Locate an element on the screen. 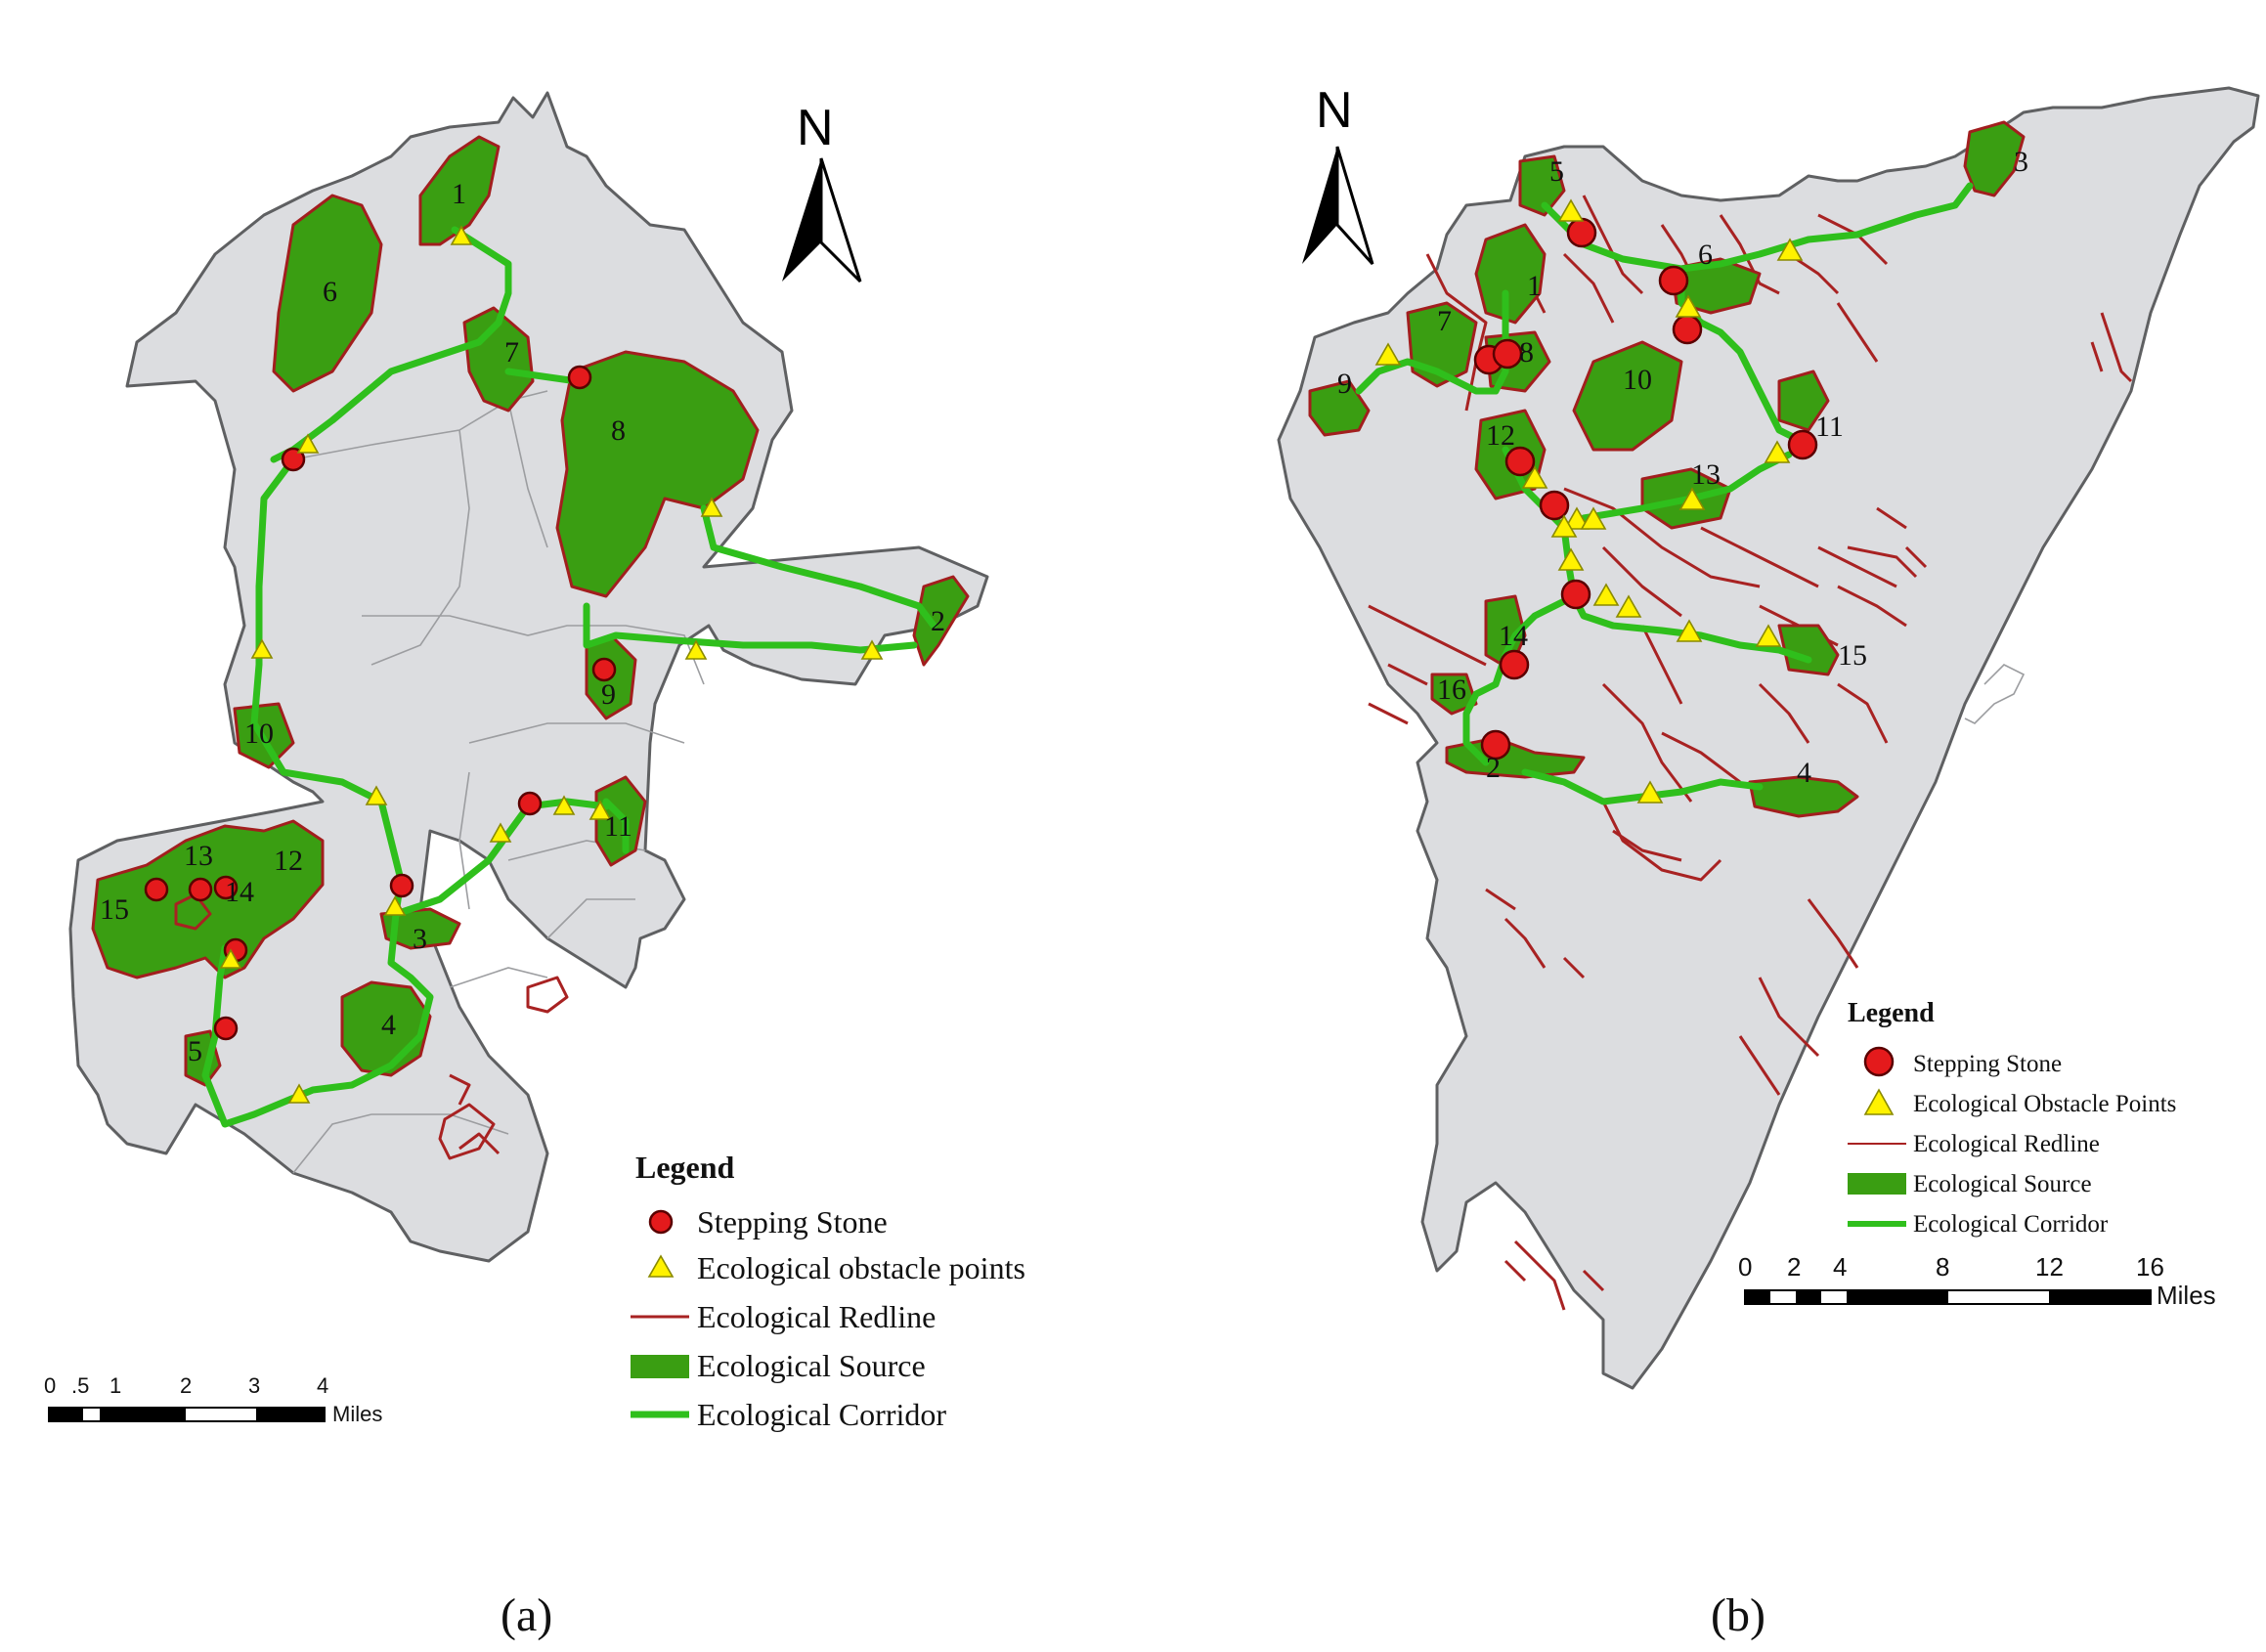 This screenshot has width=2266, height=1652. panel-b-corridors is located at coordinates (1664, 493).